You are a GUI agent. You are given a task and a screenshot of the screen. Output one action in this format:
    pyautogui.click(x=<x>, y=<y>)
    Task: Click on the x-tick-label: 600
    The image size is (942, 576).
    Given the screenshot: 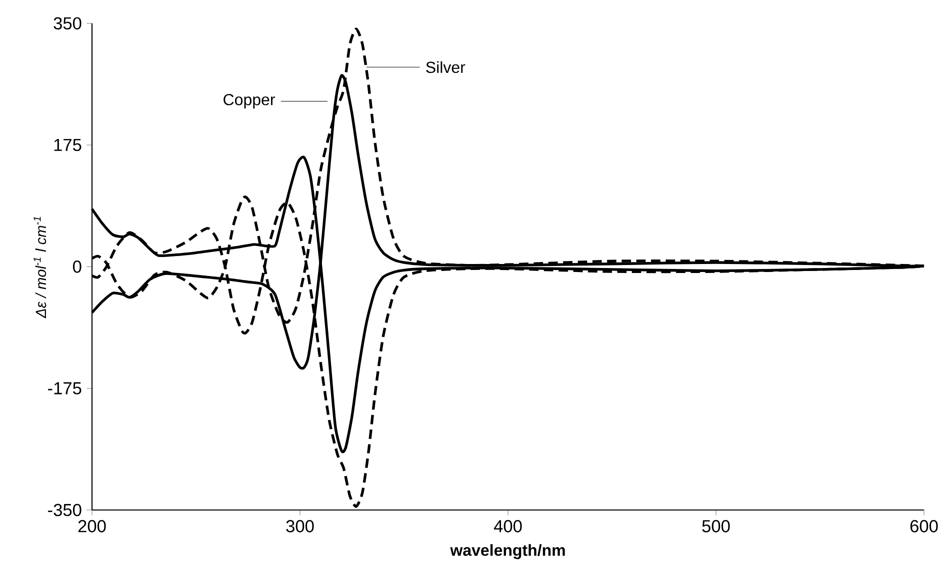 What is the action you would take?
    pyautogui.click(x=924, y=526)
    